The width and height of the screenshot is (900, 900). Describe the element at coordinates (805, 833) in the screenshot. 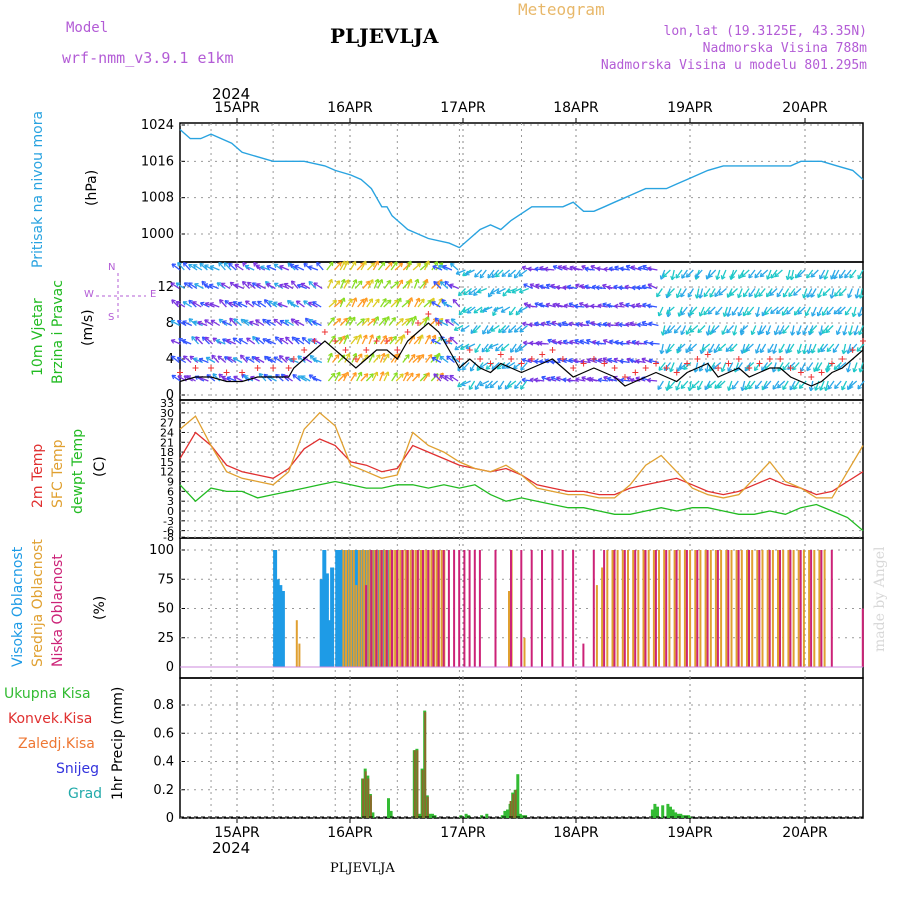

I see `day-label-bottom: 20APR` at that location.